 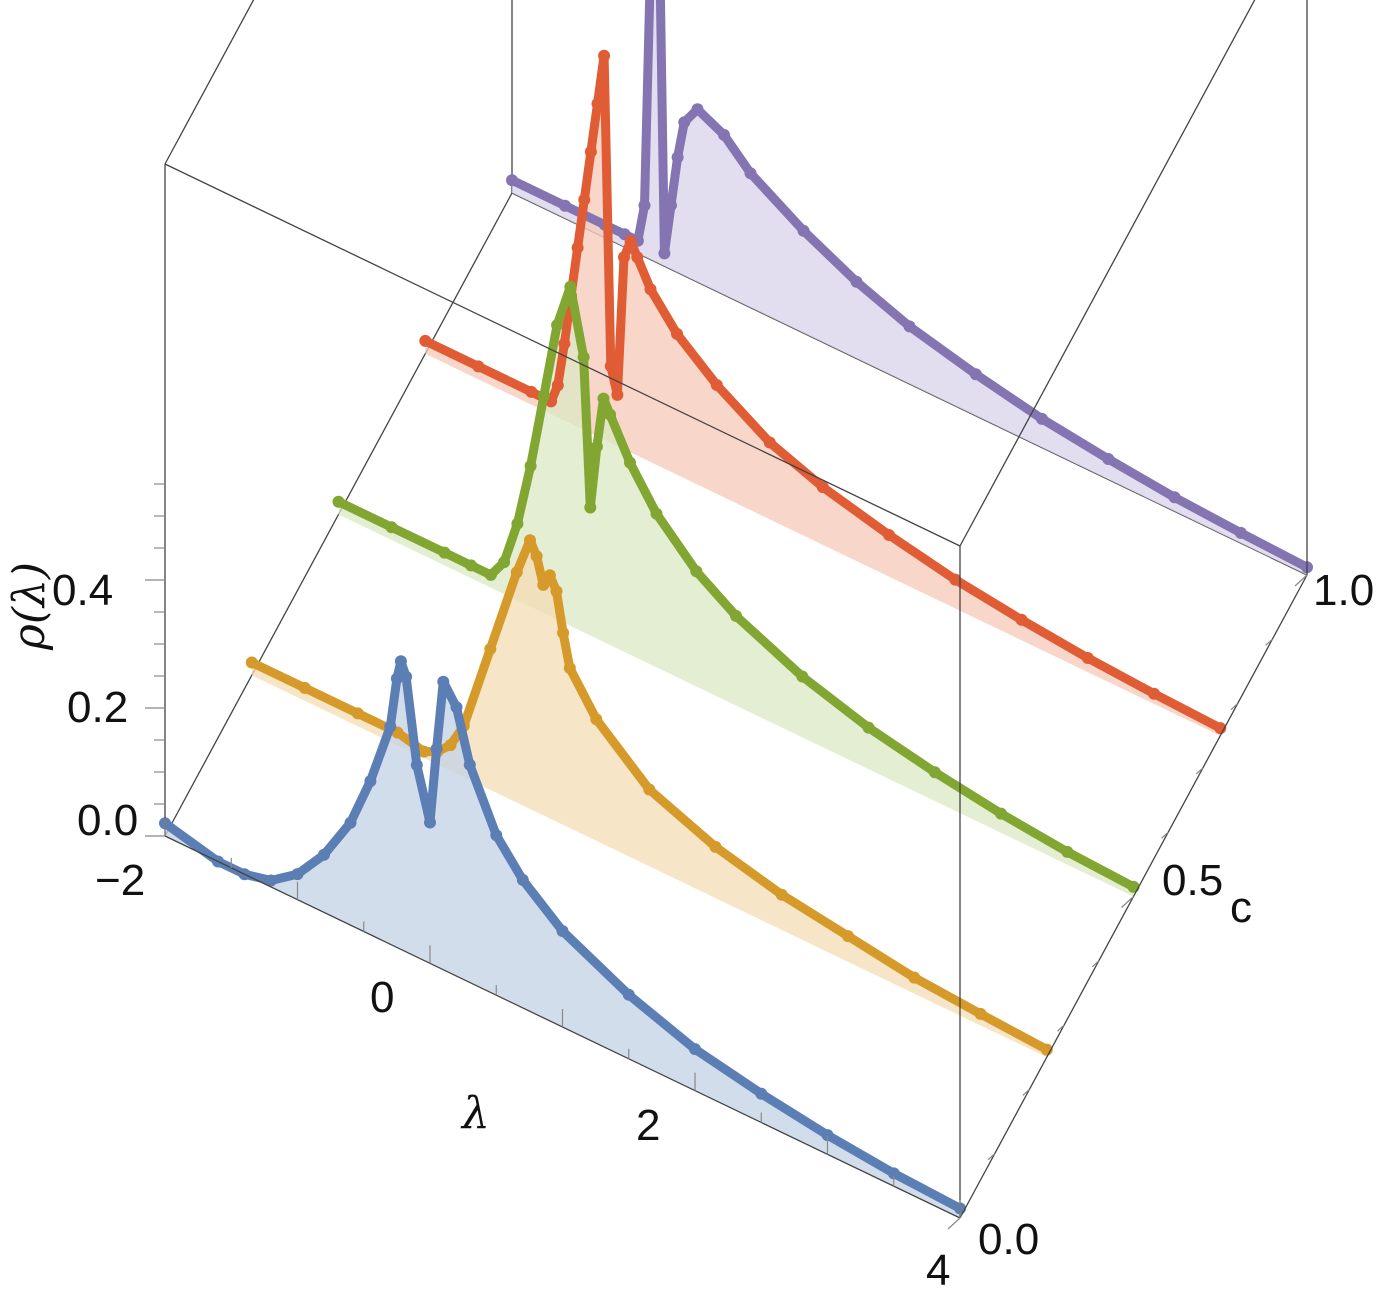 I want to click on y-tick-label-0: 0.0, so click(x=1008, y=1239).